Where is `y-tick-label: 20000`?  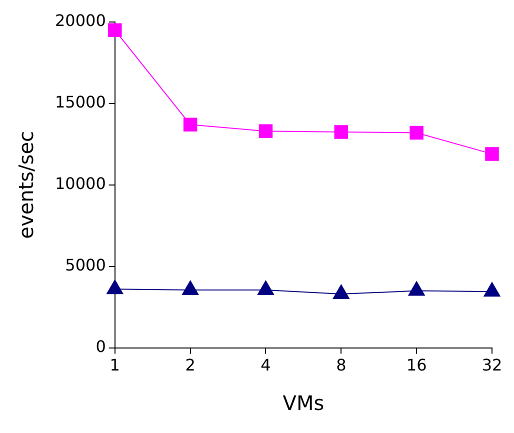 y-tick-label: 20000 is located at coordinates (80, 20).